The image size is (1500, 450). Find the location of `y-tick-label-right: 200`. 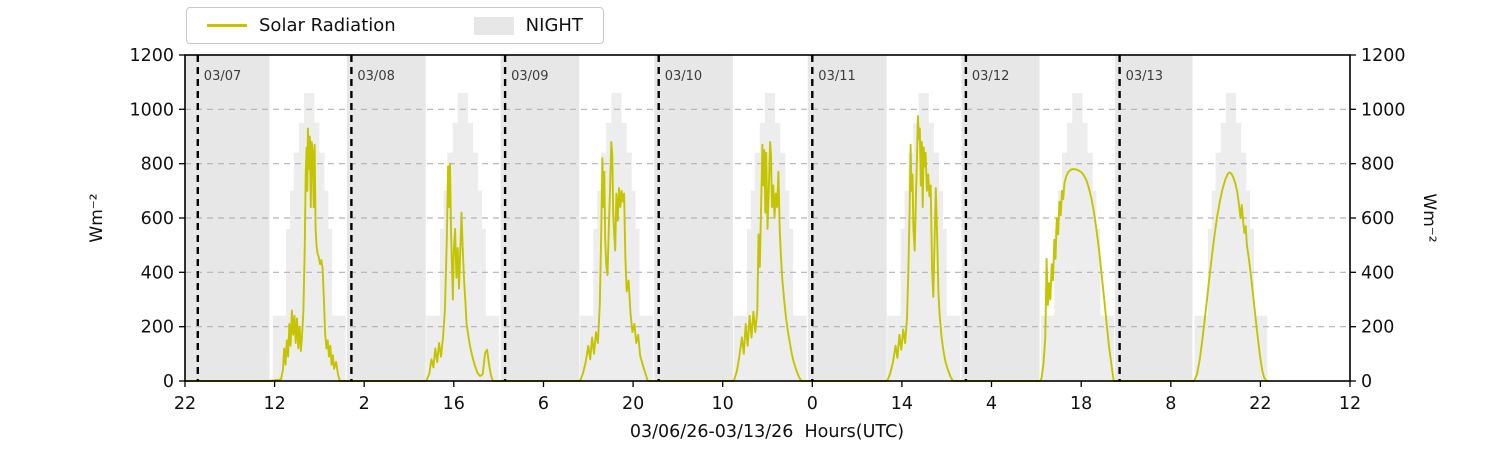

y-tick-label-right: 200 is located at coordinates (1377, 328).